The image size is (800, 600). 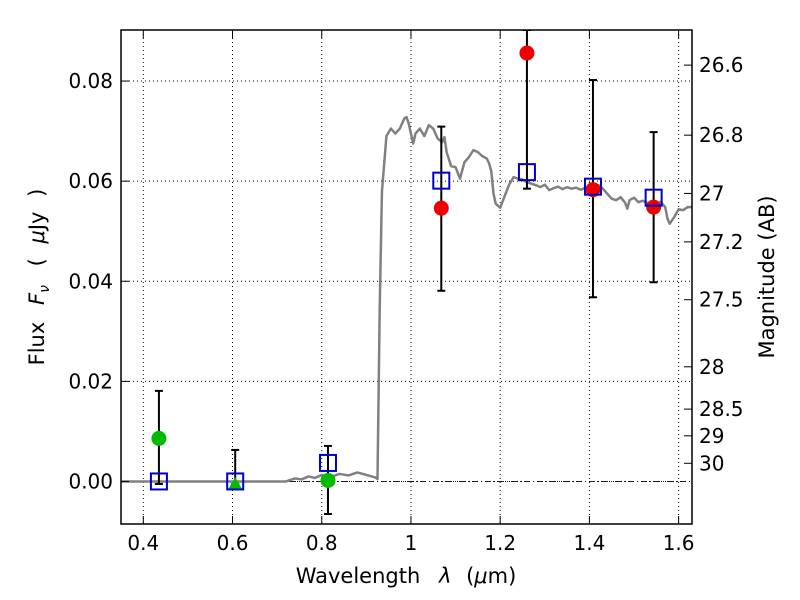 What do you see at coordinates (500, 543) in the screenshot?
I see `x-tick-label: 1.2` at bounding box center [500, 543].